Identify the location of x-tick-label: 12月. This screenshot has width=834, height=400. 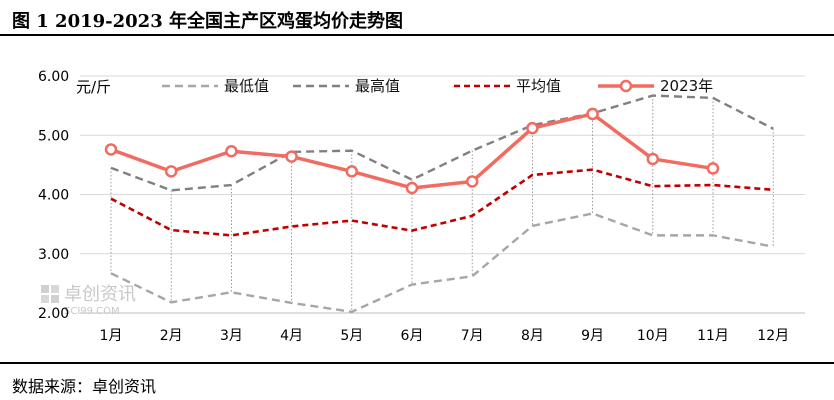
(773, 336).